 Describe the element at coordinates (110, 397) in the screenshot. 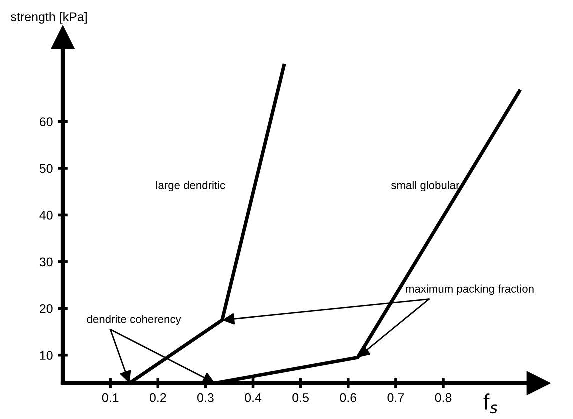

I see `x-tick-label: 0.1` at that location.